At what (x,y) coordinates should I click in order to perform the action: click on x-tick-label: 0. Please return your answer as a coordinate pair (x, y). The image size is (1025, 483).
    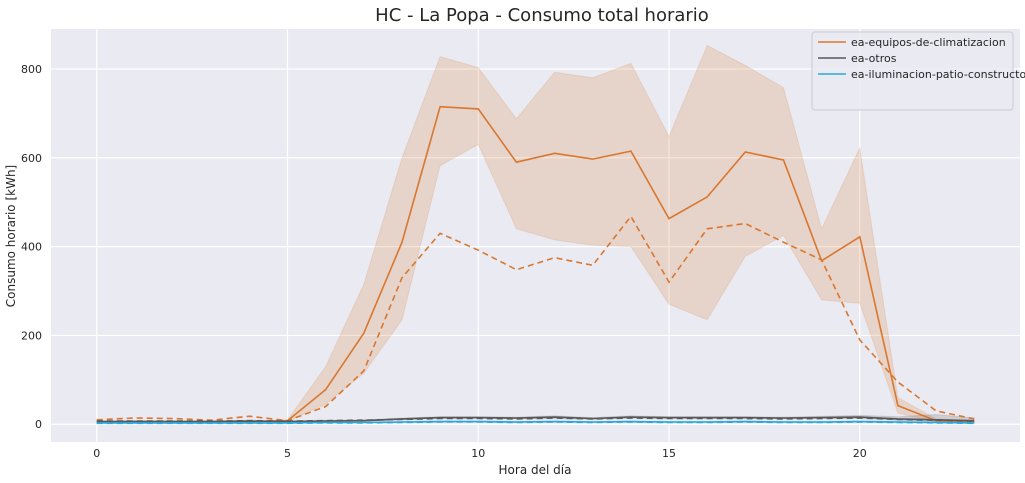
    Looking at the image, I should click on (96, 453).